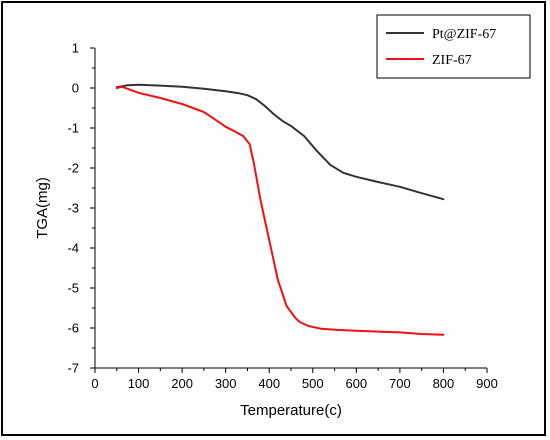 The height and width of the screenshot is (440, 550). I want to click on y-tick-label: -3, so click(73, 208).